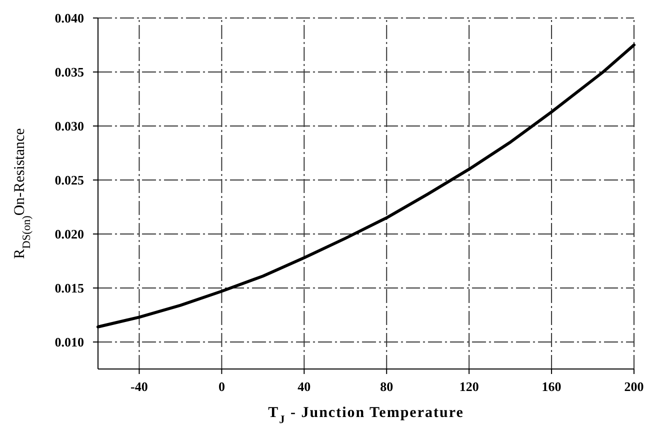 Image resolution: width=657 pixels, height=425 pixels. I want to click on x-tick-label: 80, so click(387, 386).